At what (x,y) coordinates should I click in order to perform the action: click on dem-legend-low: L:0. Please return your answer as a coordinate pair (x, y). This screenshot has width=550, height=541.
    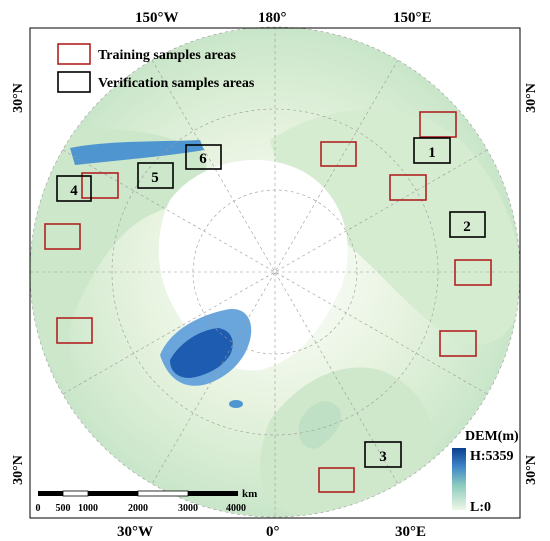
    Looking at the image, I should click on (480, 507).